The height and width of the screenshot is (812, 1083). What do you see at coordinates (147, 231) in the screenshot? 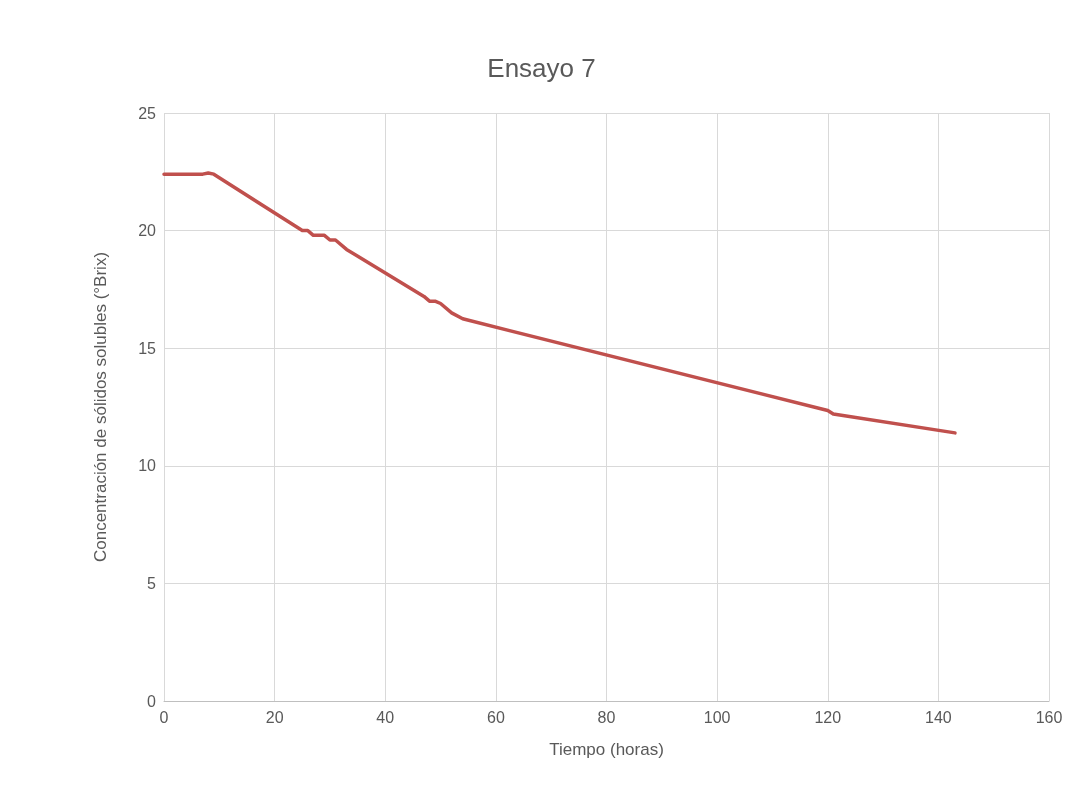
I see `y-tick-label: 20` at bounding box center [147, 231].